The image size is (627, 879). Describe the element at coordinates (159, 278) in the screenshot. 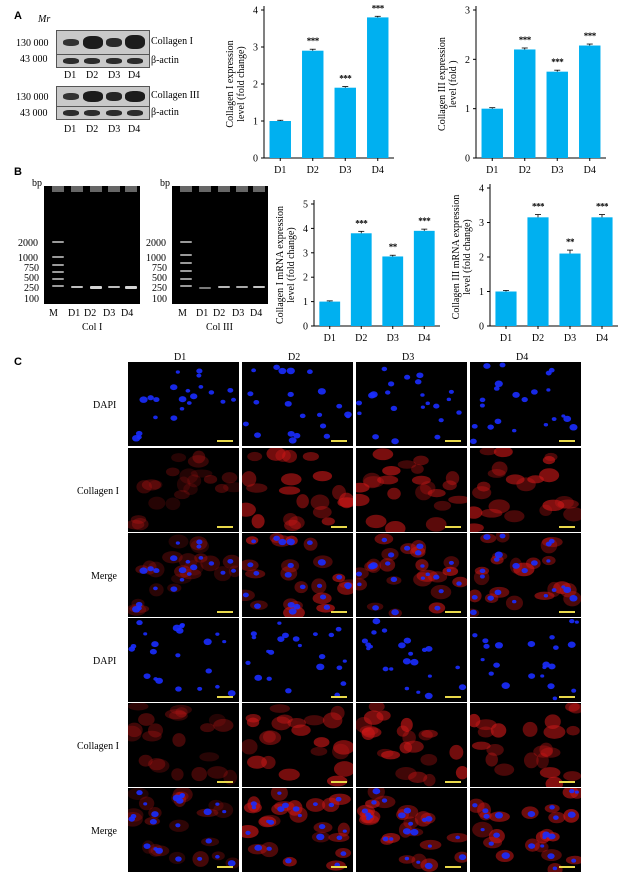

I see `gel2-ladder-500: 500` at that location.